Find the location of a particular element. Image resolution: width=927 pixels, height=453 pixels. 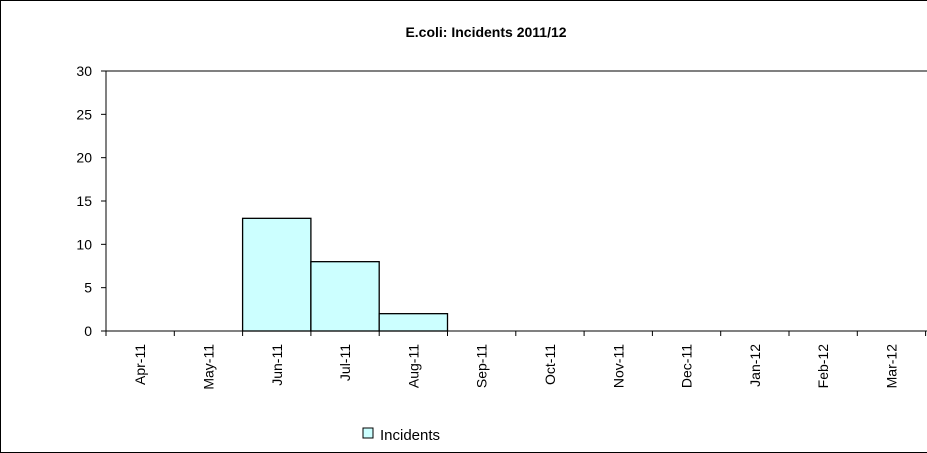

chart-title: E.coli: Incidents 2011/12 is located at coordinates (485, 32).